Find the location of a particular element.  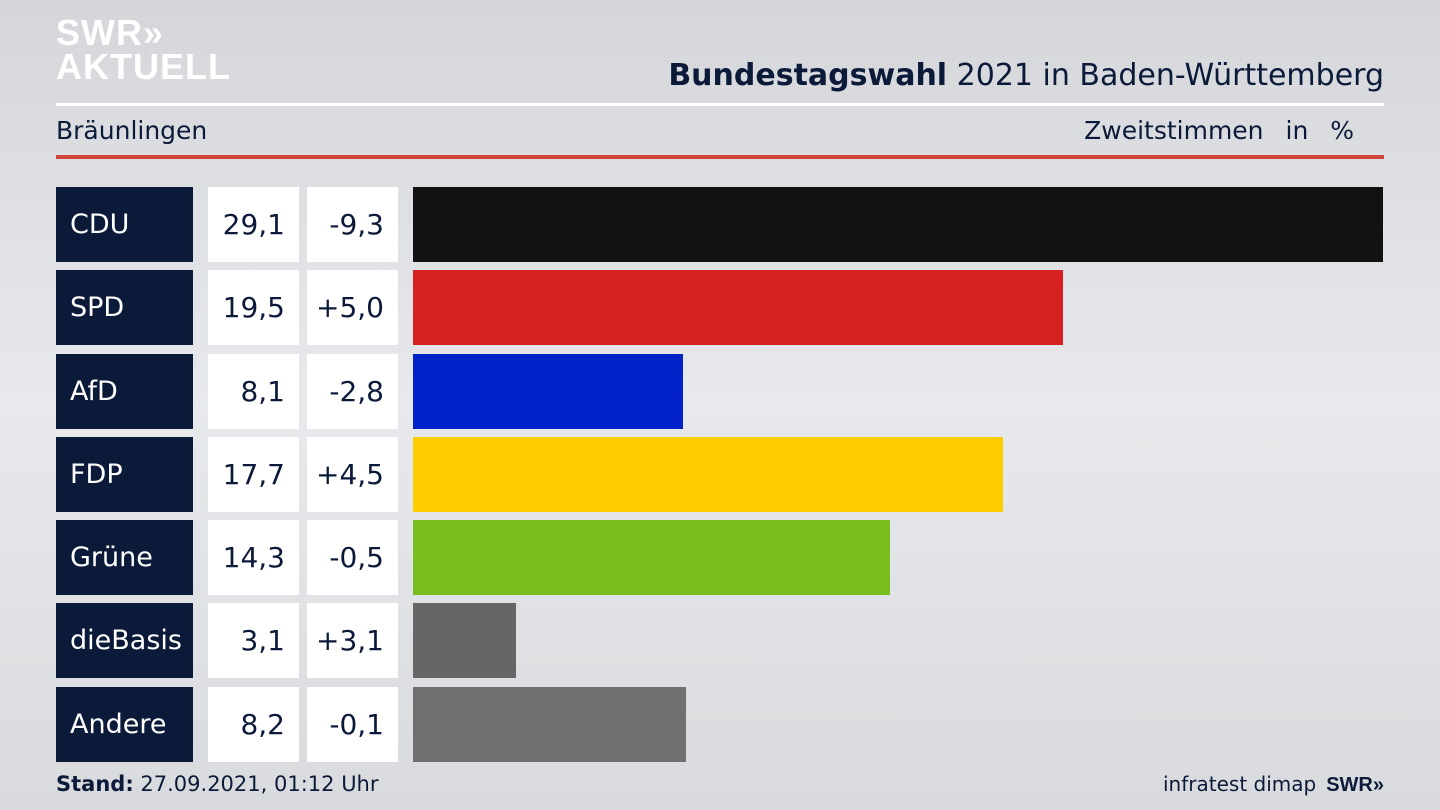

diff-label: +5,0 is located at coordinates (352, 307).